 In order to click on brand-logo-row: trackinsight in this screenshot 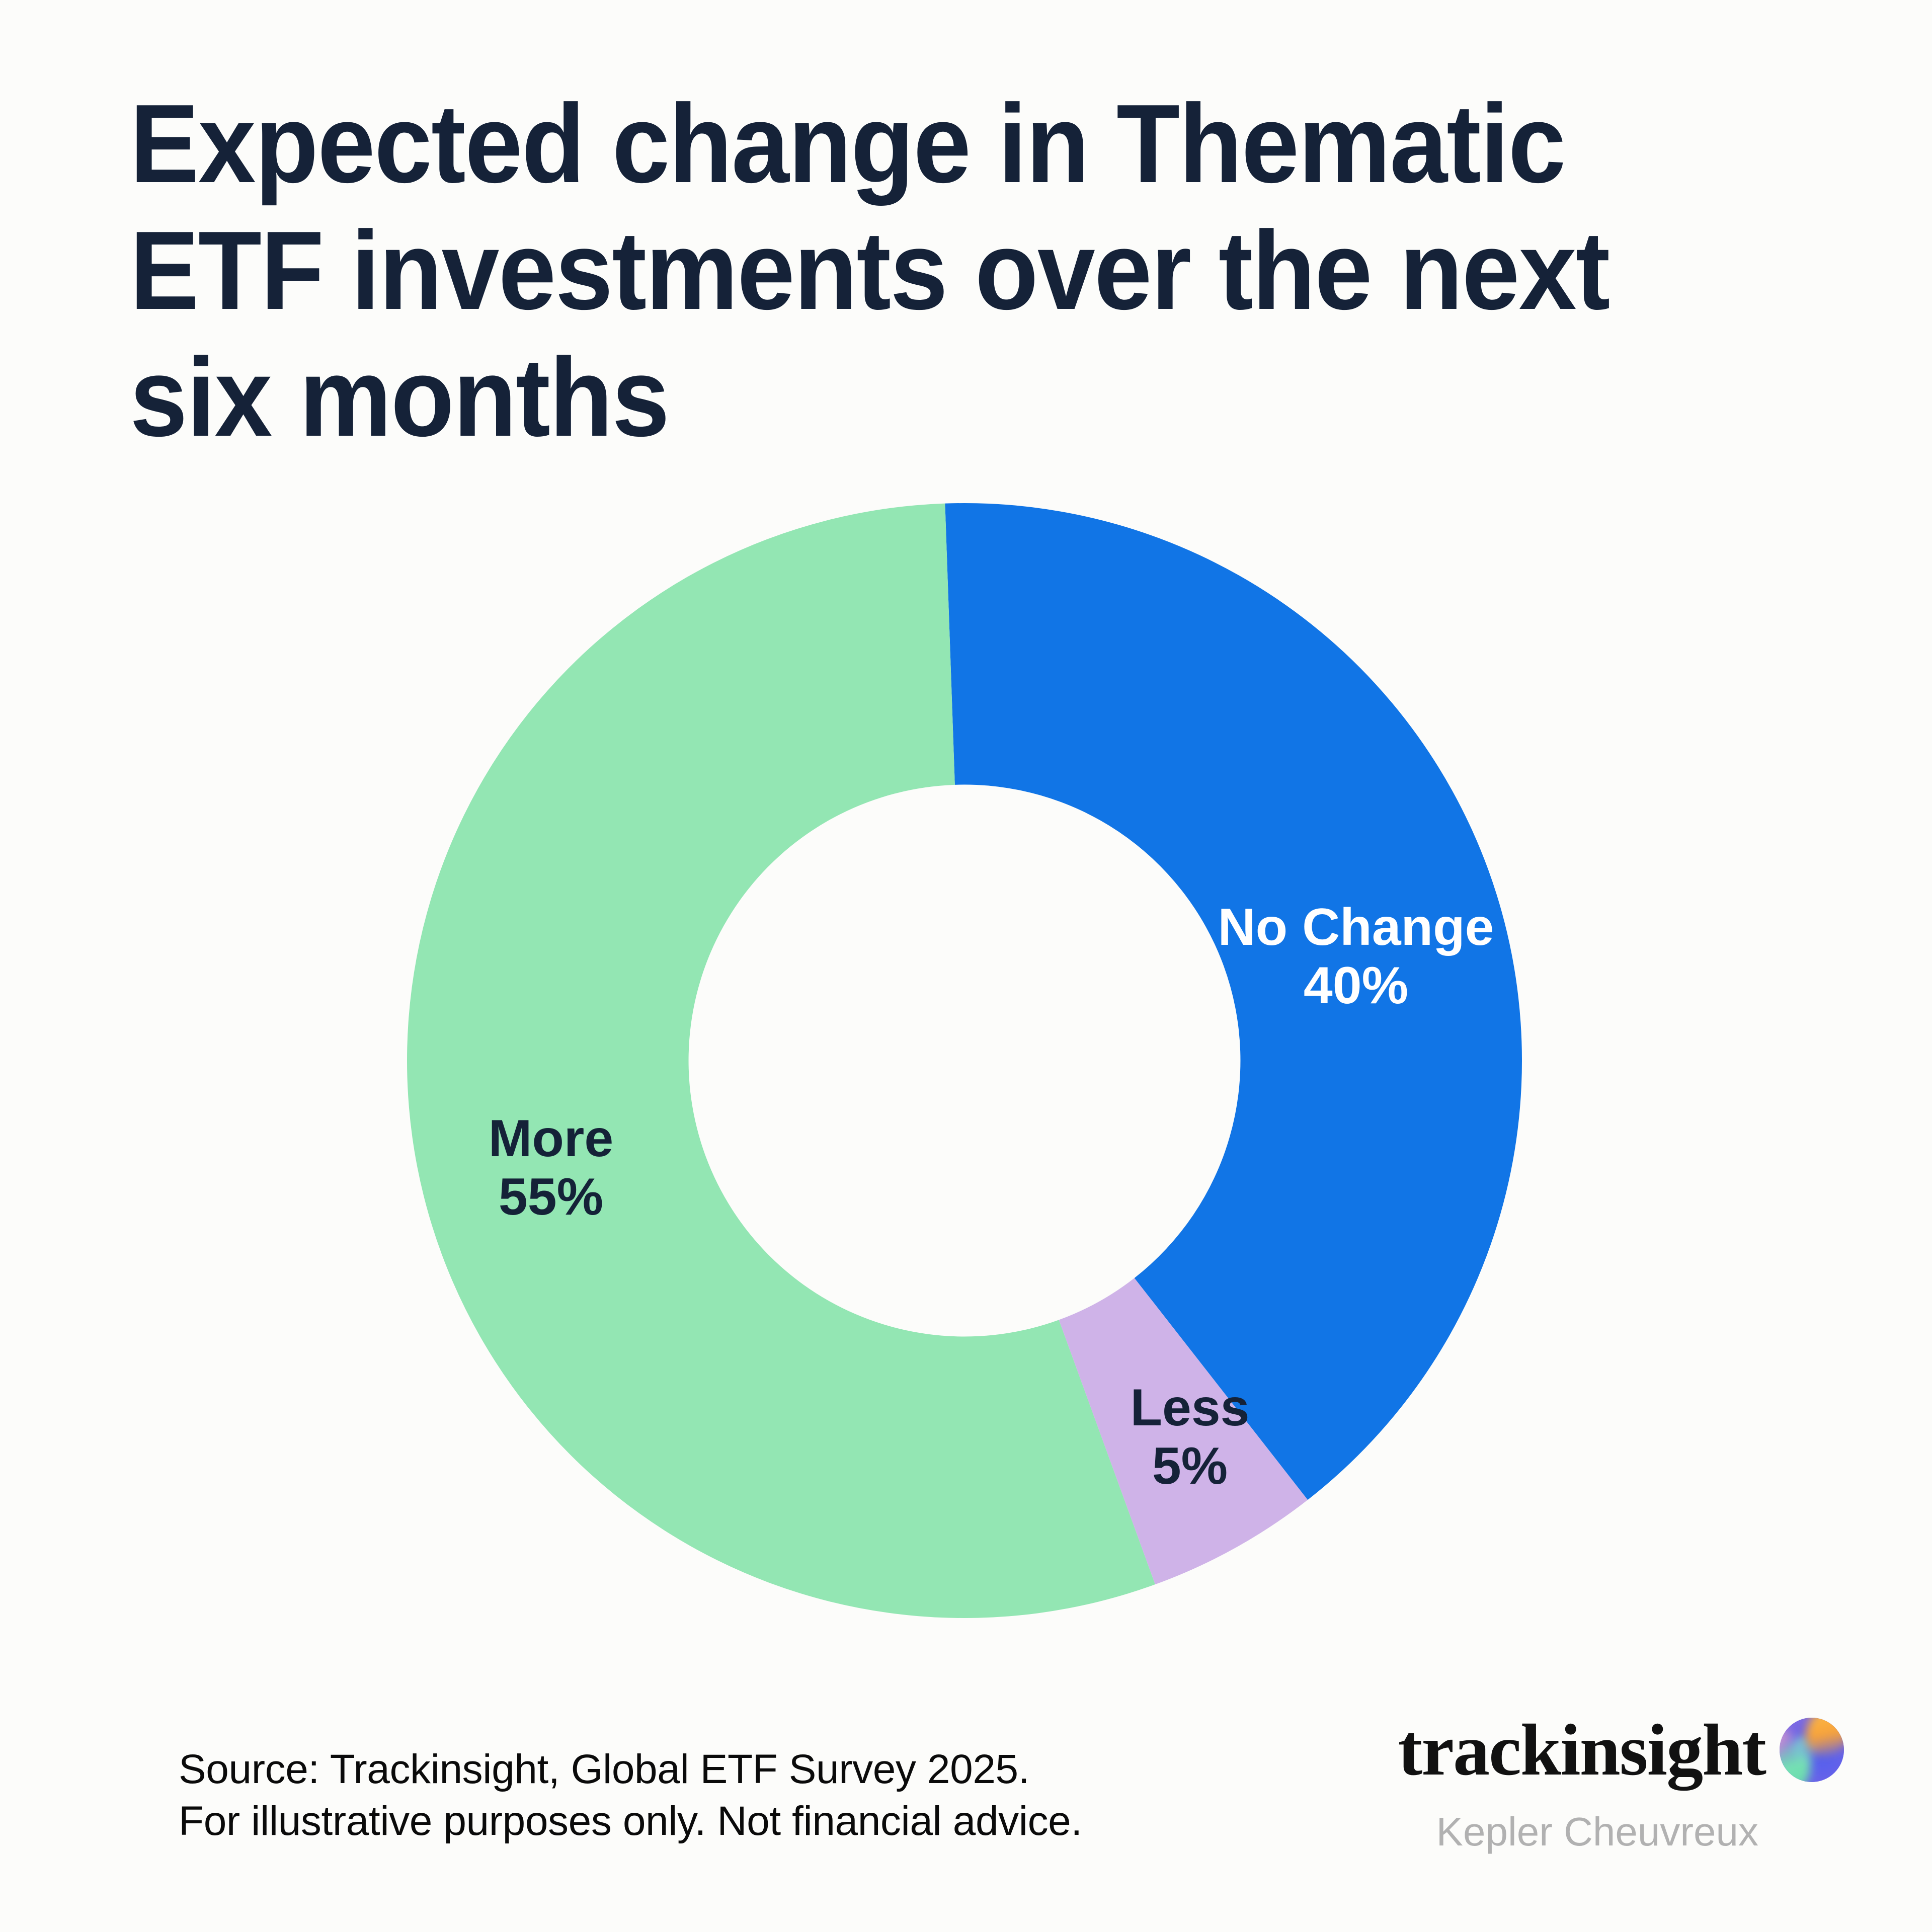, I will do `click(1532, 1750)`.